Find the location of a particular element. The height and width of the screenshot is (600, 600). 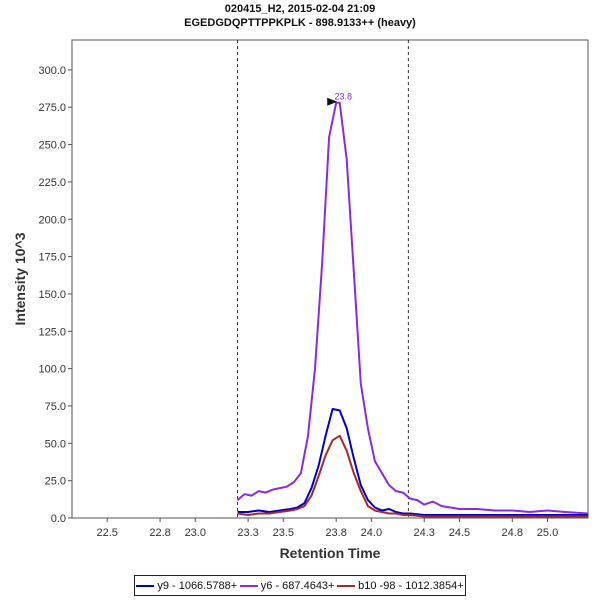

x-tick-label: 24.0 is located at coordinates (371, 533).